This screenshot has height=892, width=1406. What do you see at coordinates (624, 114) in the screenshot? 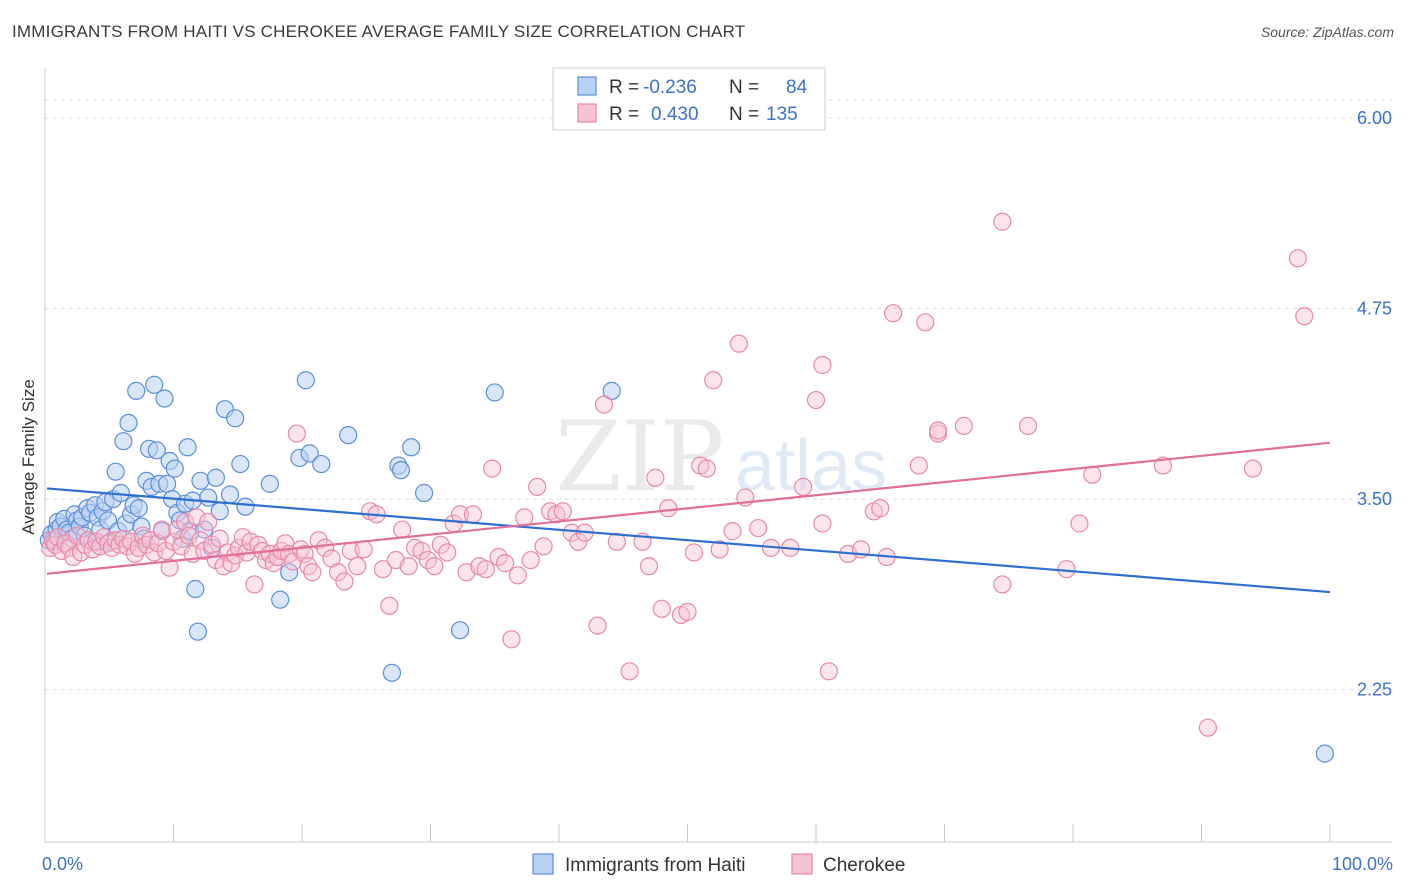
I see `legend-r-label-2: R =` at bounding box center [624, 114].